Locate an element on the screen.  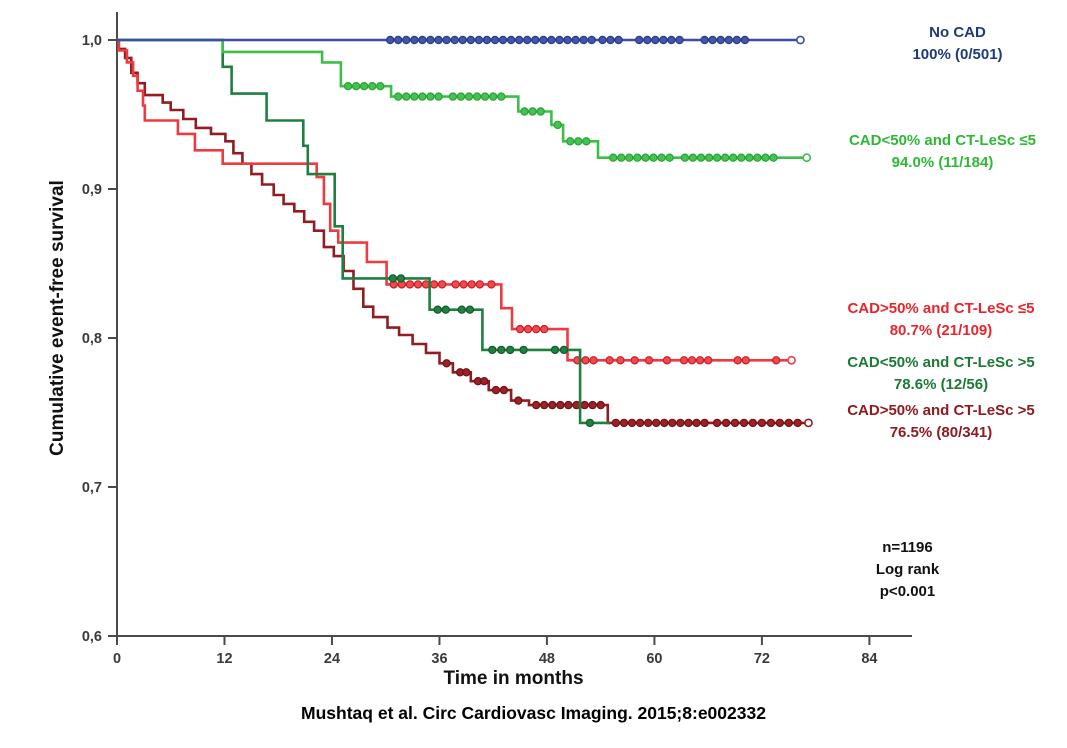
x-tick-label: 36 is located at coordinates (439, 659).